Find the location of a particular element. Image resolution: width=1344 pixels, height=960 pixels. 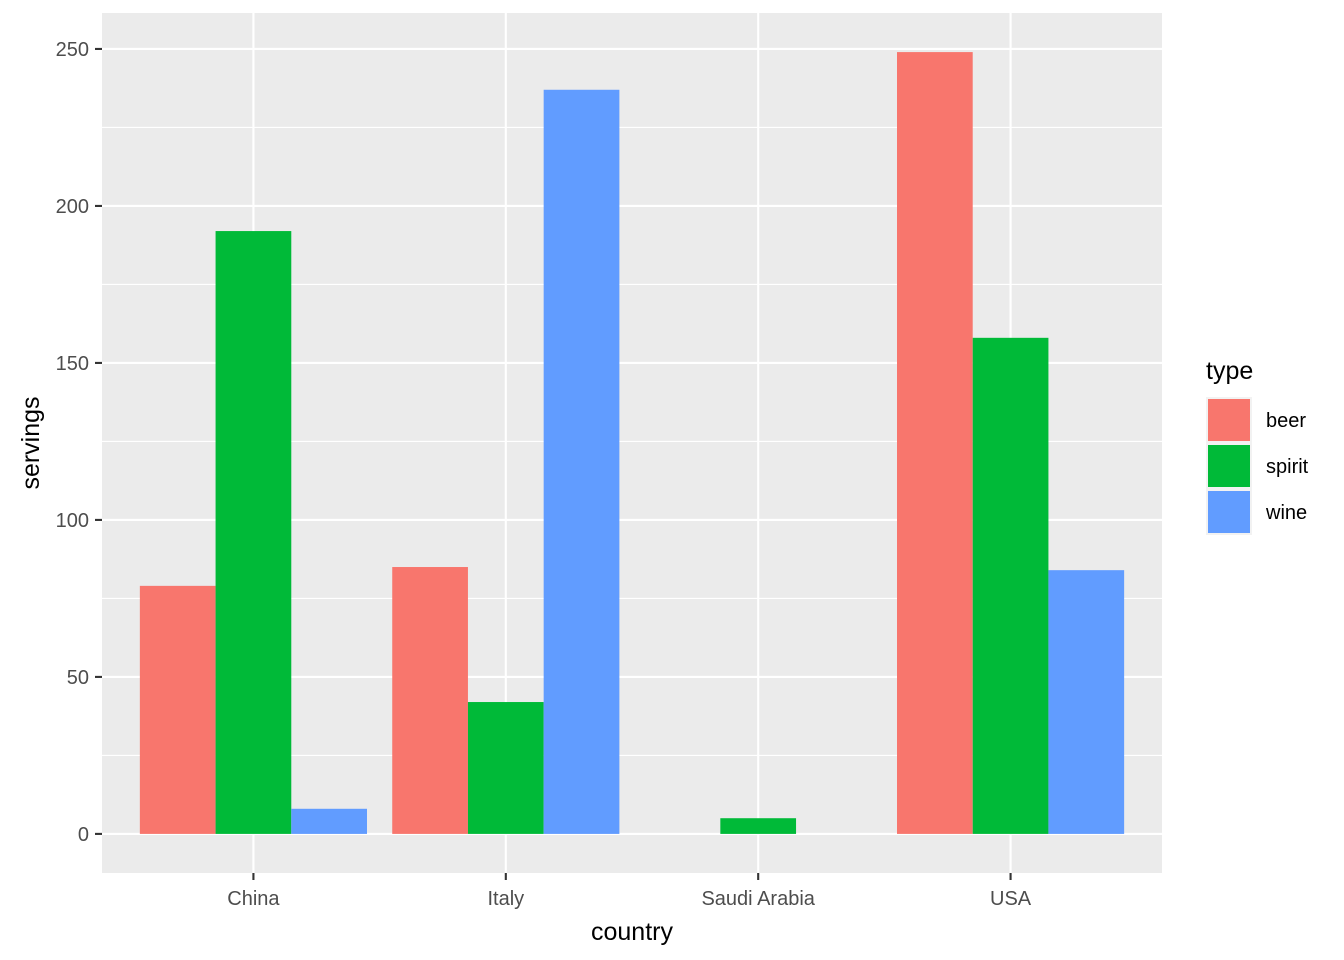

x-tick-label: Italy is located at coordinates (505, 899).